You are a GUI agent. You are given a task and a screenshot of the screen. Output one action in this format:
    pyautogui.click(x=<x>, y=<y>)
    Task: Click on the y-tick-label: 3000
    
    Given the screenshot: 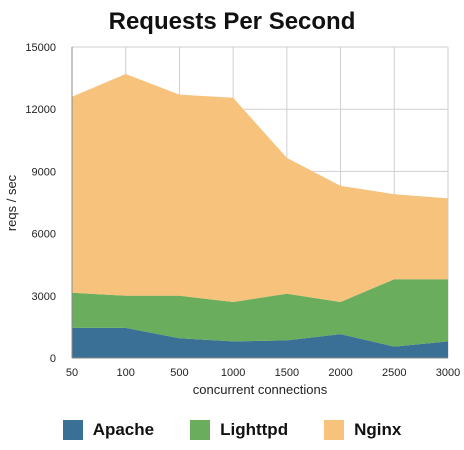 What is the action you would take?
    pyautogui.click(x=44, y=297)
    